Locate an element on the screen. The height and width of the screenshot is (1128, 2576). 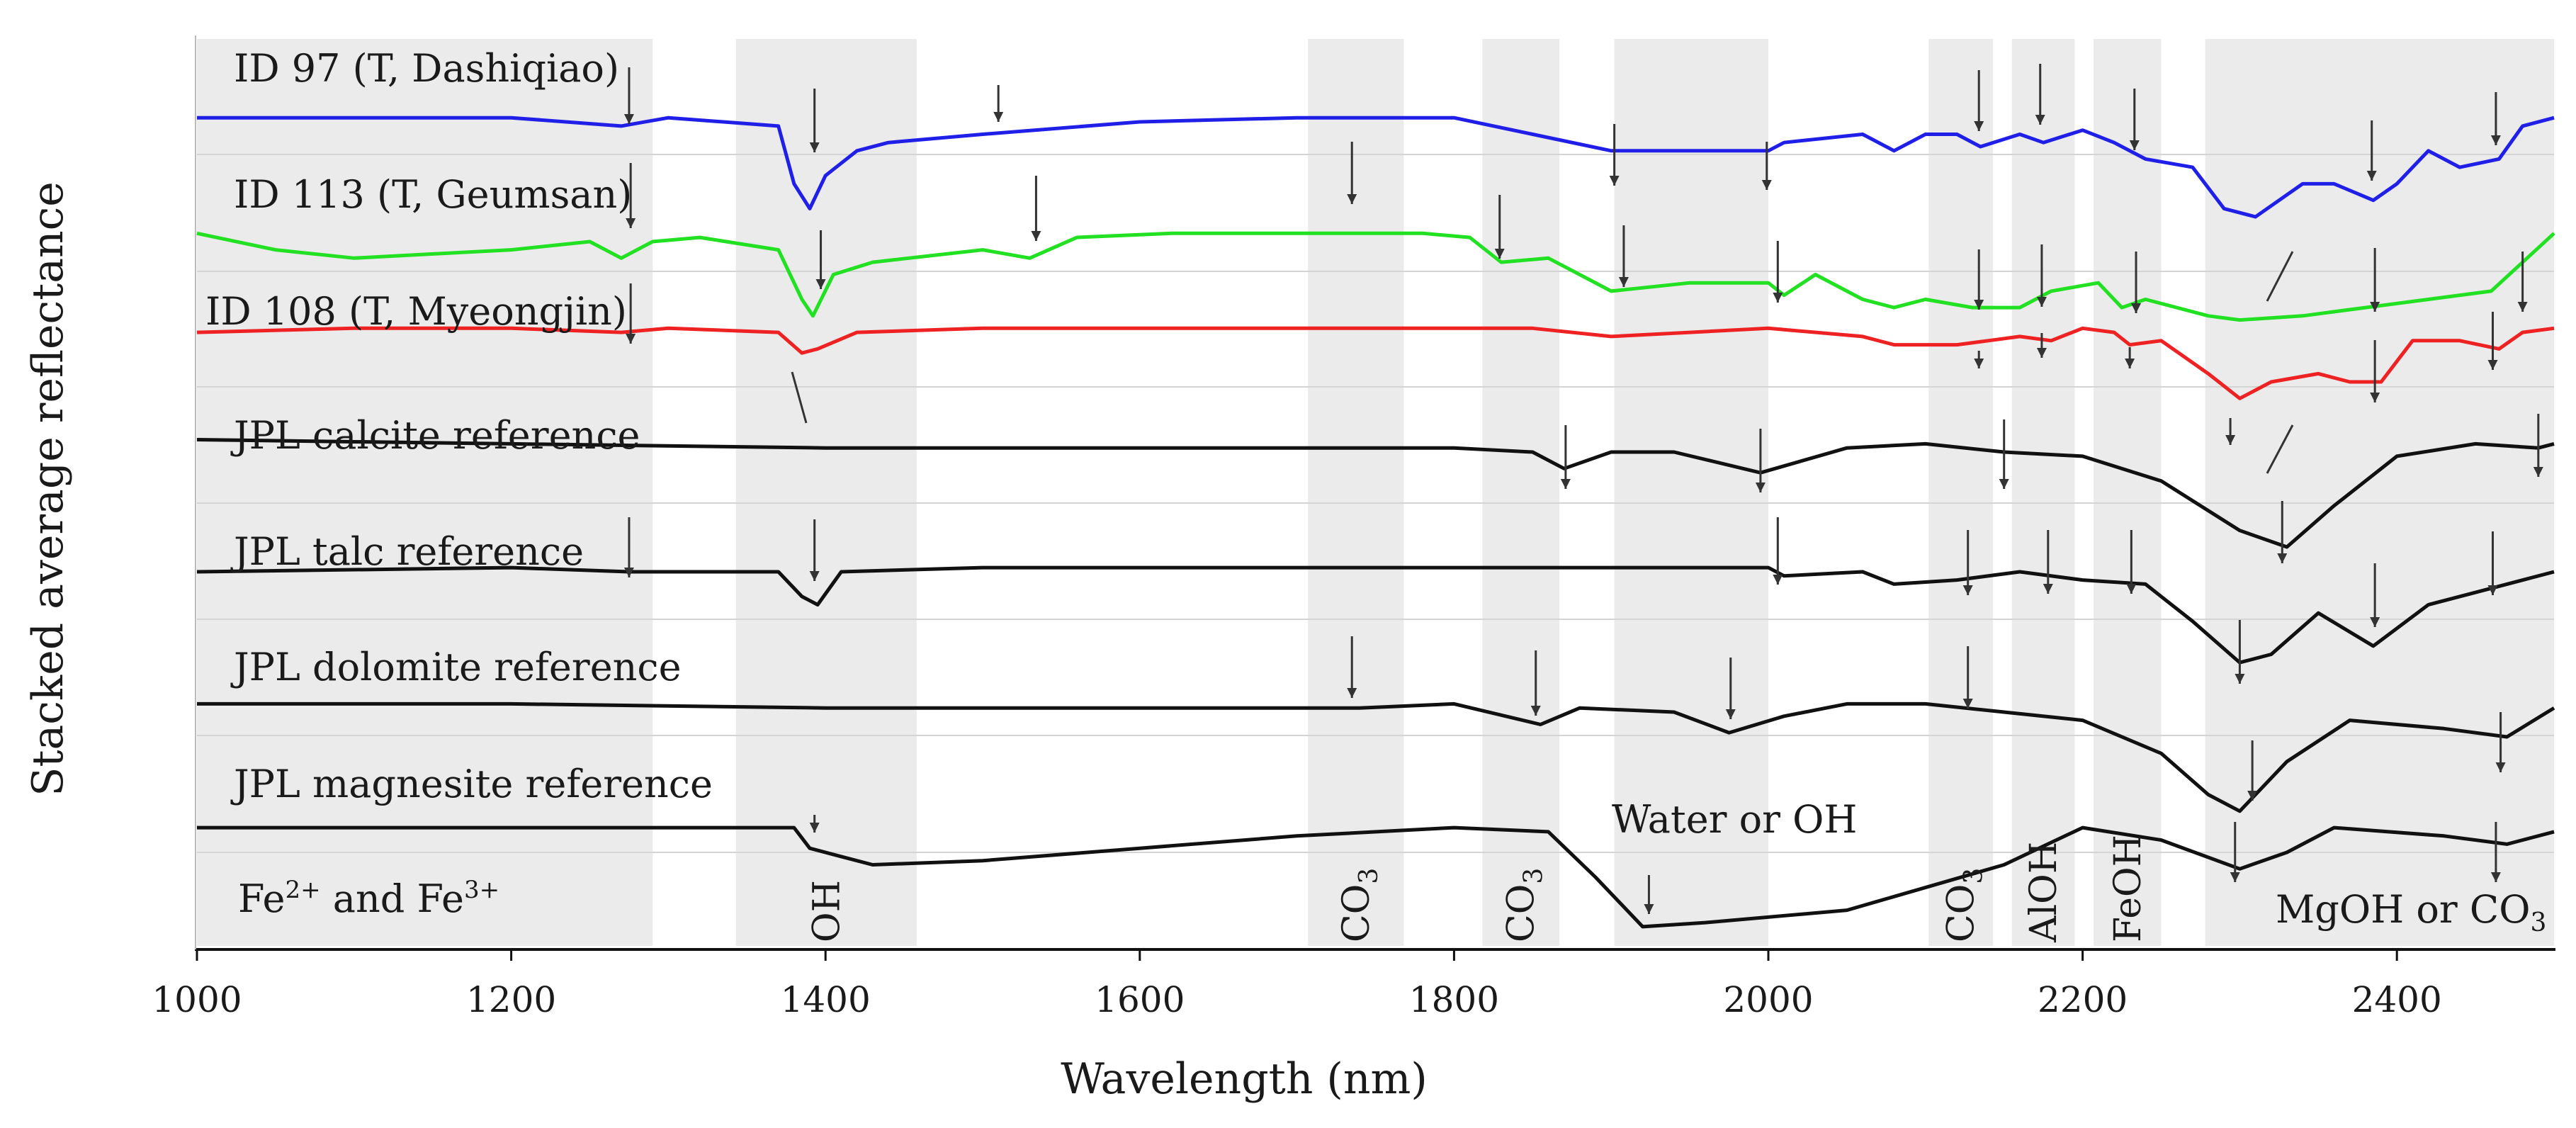
annotation-fe-part1: Fe is located at coordinates (261, 898).